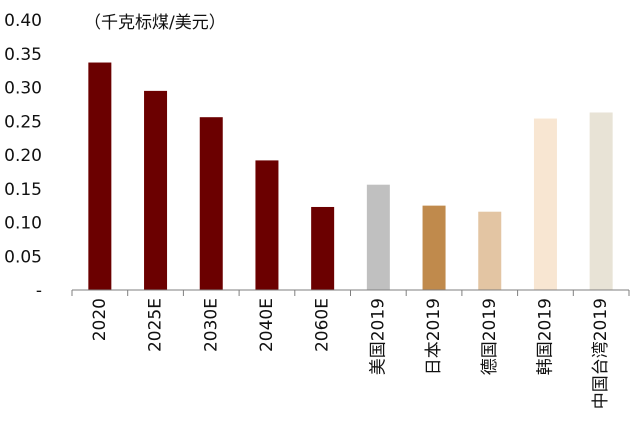  What do you see at coordinates (23, 89) in the screenshot?
I see `y-tick-label: 0.30` at bounding box center [23, 89].